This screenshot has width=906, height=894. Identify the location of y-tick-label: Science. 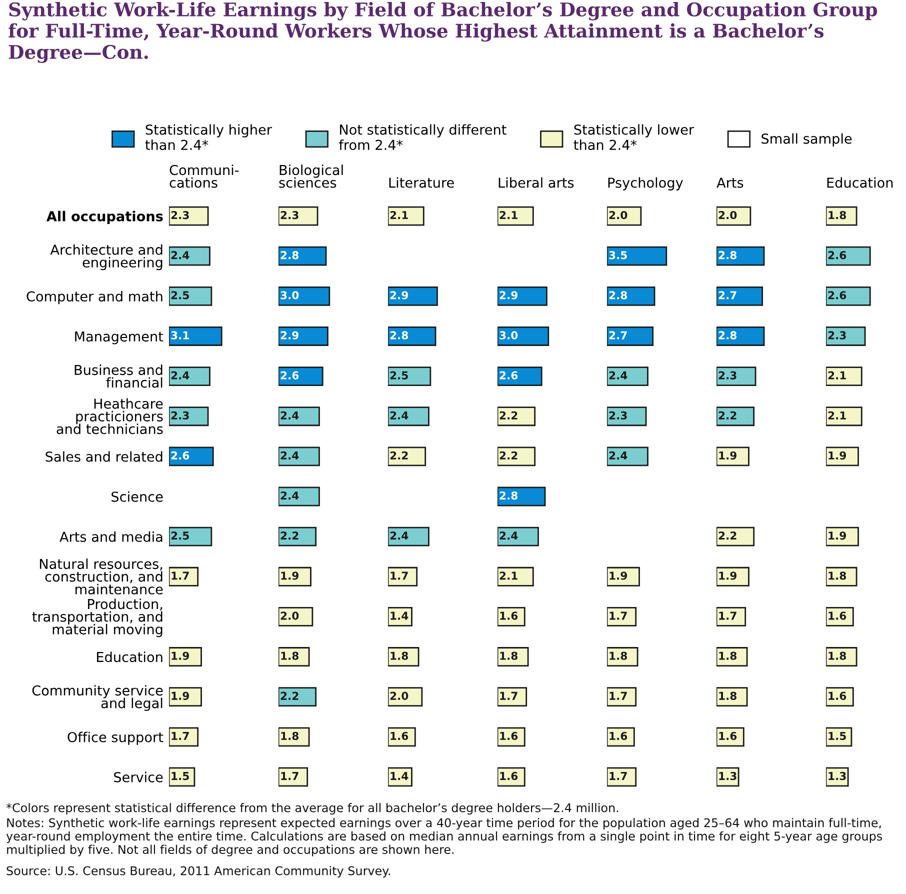
(137, 496).